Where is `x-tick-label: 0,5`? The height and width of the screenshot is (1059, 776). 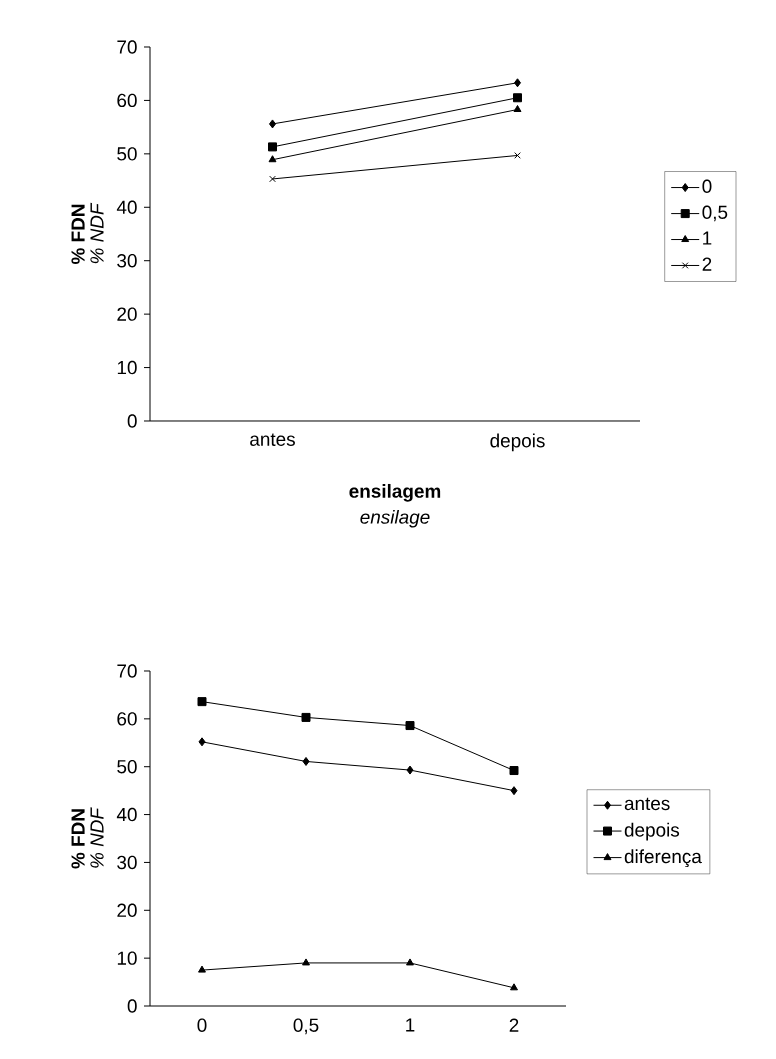 x-tick-label: 0,5 is located at coordinates (306, 1026).